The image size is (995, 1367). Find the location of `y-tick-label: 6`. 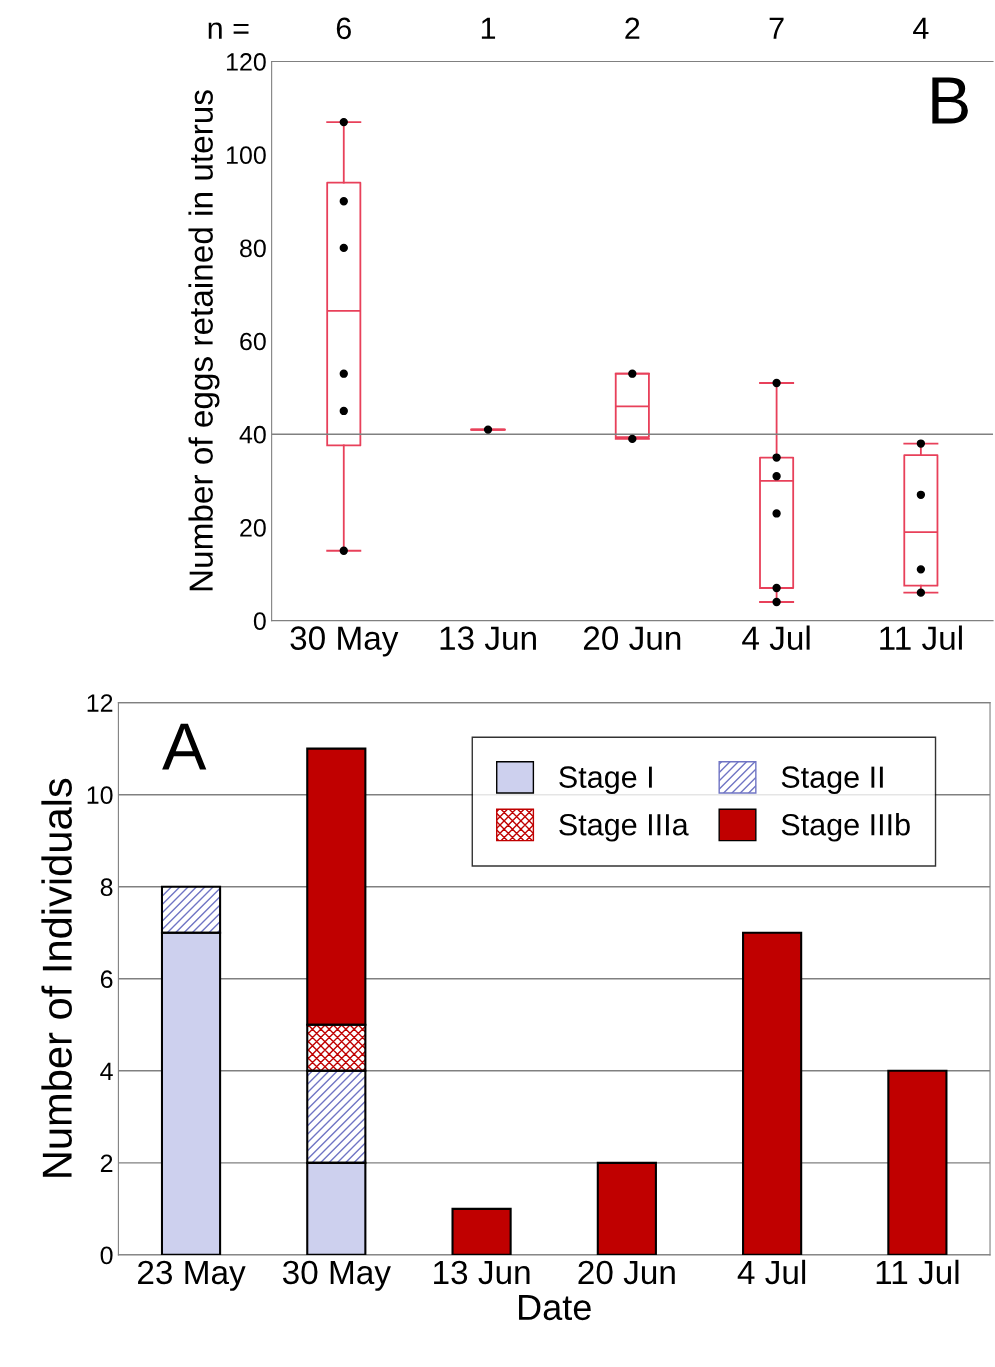

y-tick-label: 6 is located at coordinates (106, 979).